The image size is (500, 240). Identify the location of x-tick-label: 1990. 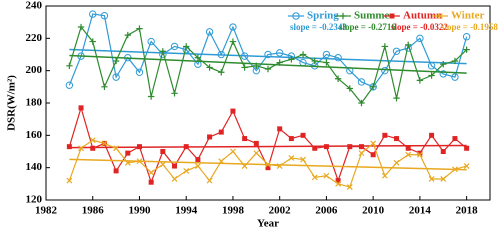
(139, 211).